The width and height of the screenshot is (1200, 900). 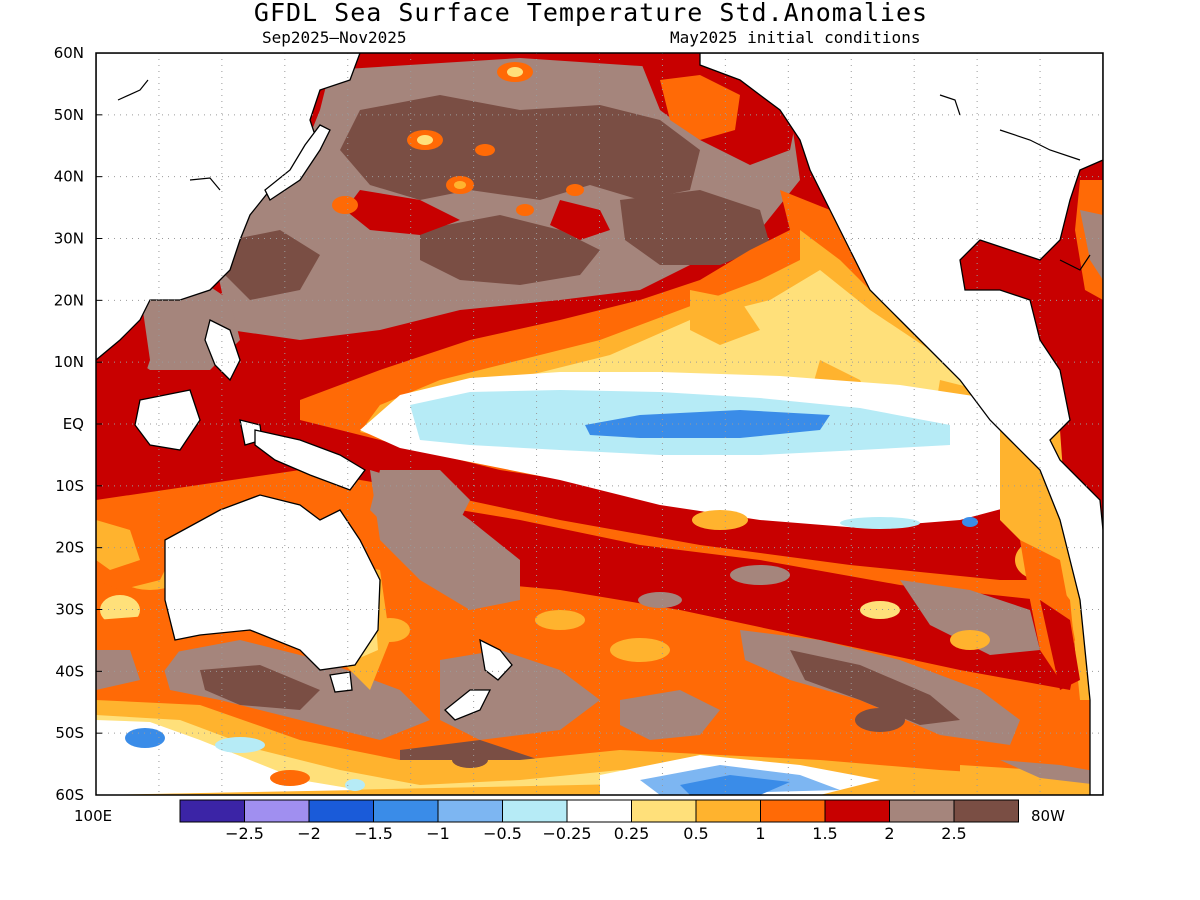 What do you see at coordinates (244, 833) in the screenshot?
I see `colorbar-label: −2.5` at bounding box center [244, 833].